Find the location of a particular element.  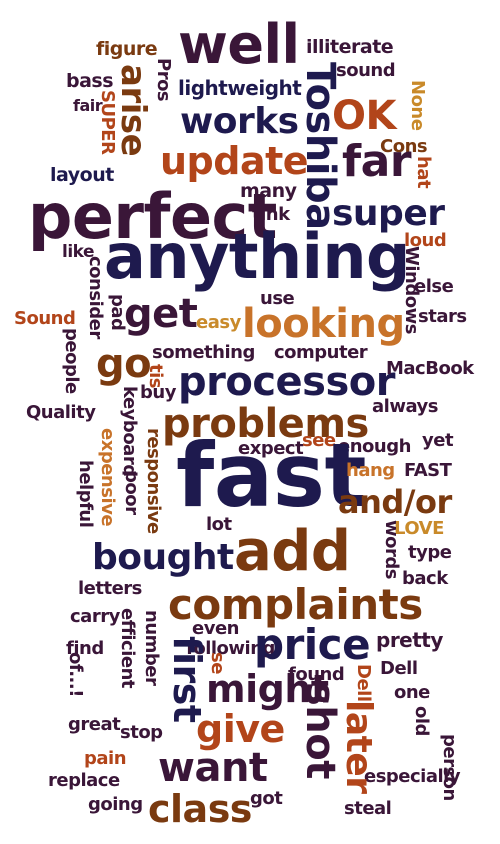

word-responsive: responsive is located at coordinates (153, 481).